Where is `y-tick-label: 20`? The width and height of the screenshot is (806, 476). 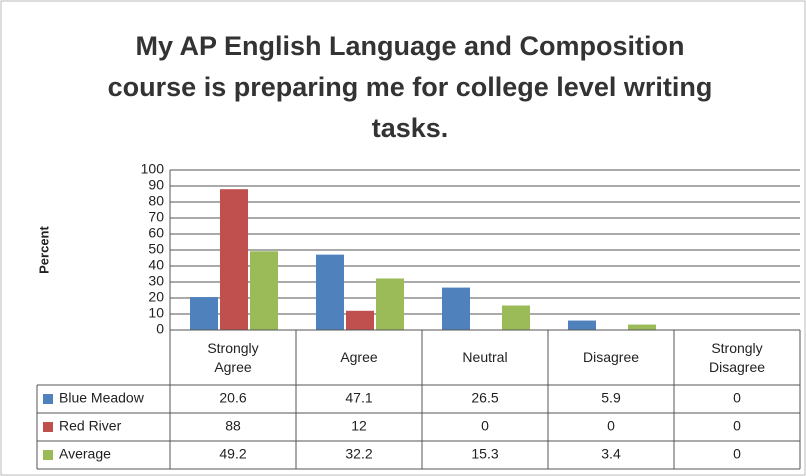
y-tick-label: 20 is located at coordinates (156, 297).